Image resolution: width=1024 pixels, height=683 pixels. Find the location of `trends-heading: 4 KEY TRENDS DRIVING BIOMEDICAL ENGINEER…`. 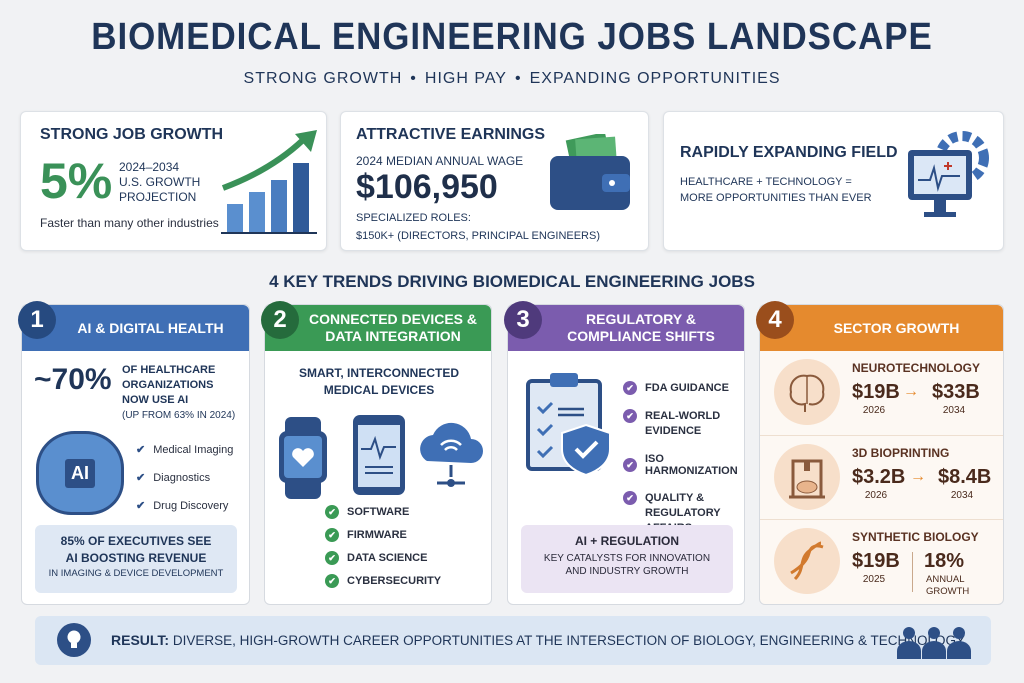

trends-heading: 4 KEY TRENDS DRIVING BIOMEDICAL ENGINEER… is located at coordinates (512, 281).